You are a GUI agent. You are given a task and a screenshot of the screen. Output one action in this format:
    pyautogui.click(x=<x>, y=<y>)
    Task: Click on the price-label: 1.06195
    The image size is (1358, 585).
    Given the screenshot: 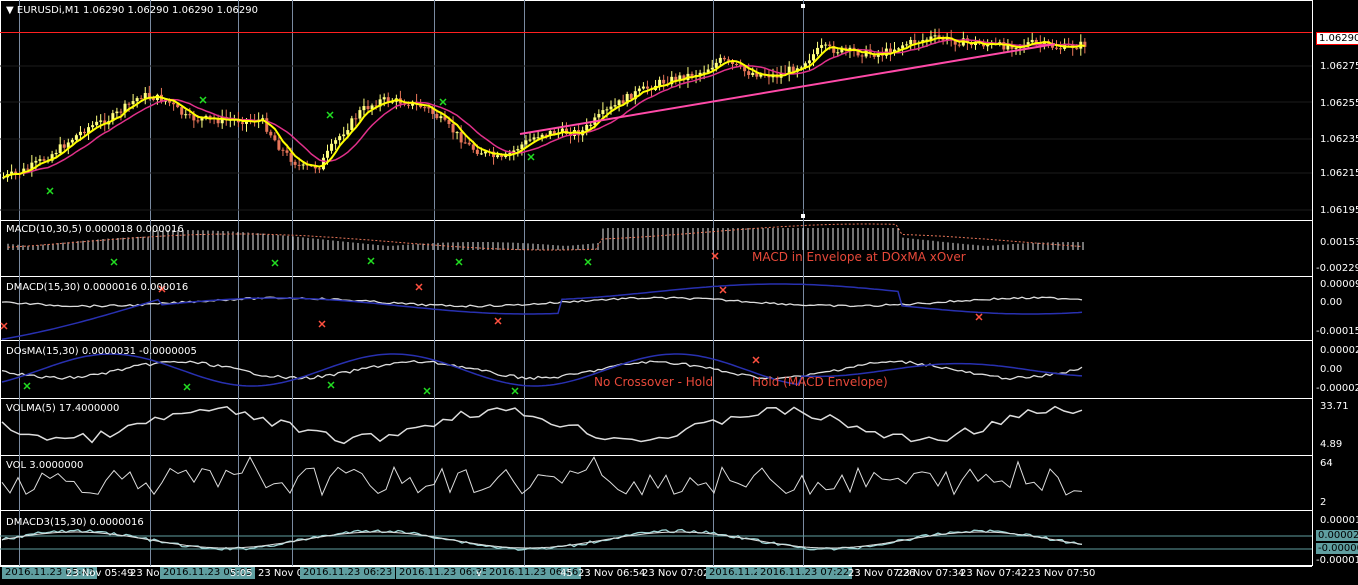 What is the action you would take?
    pyautogui.click(x=1339, y=210)
    